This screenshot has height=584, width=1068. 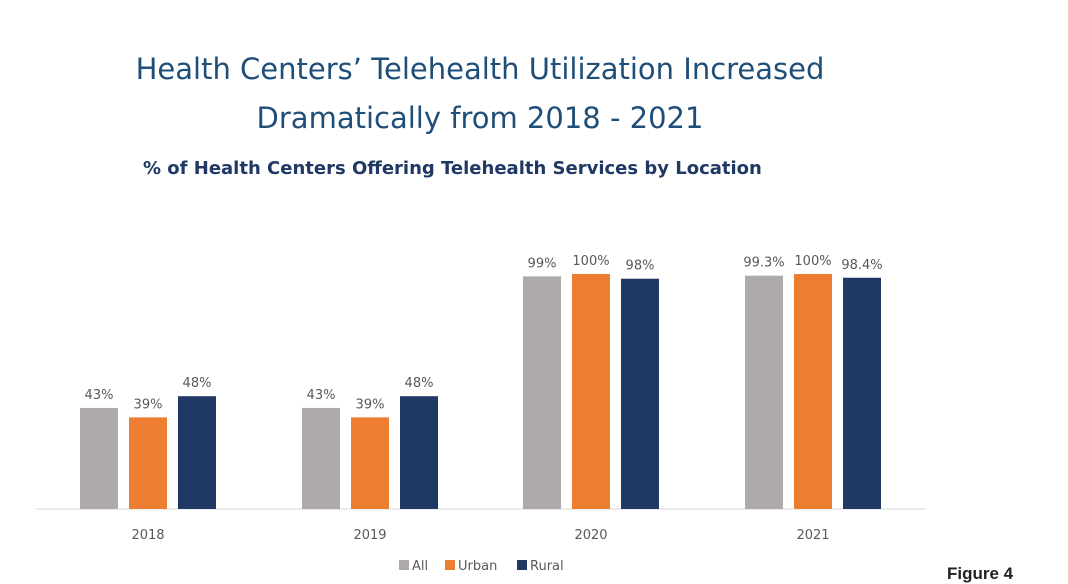 I want to click on x-tick-label-2021: 2021, so click(x=812, y=535).